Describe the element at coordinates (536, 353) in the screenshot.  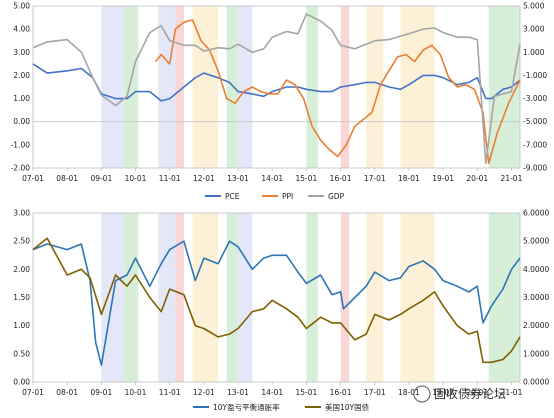
I see `y-right-tick-label: 1.0000` at that location.